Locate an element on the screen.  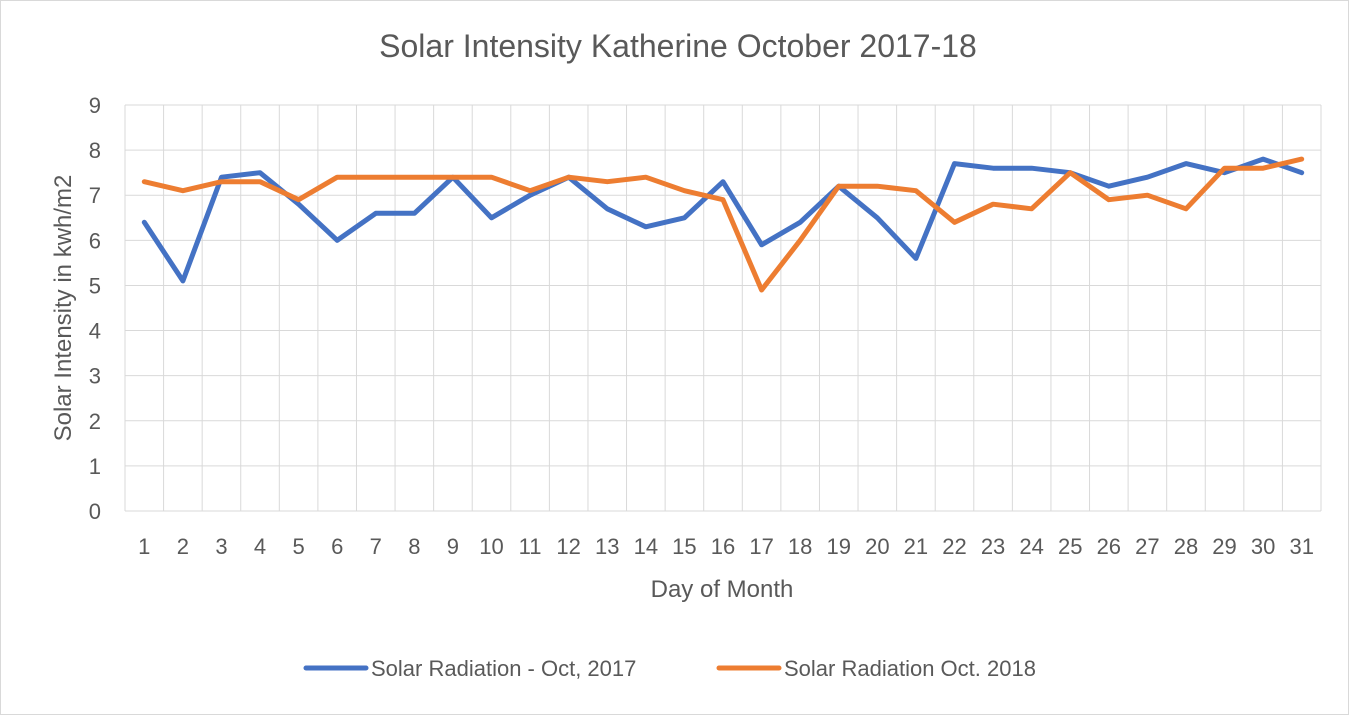
x-tick-label: 13 is located at coordinates (607, 546).